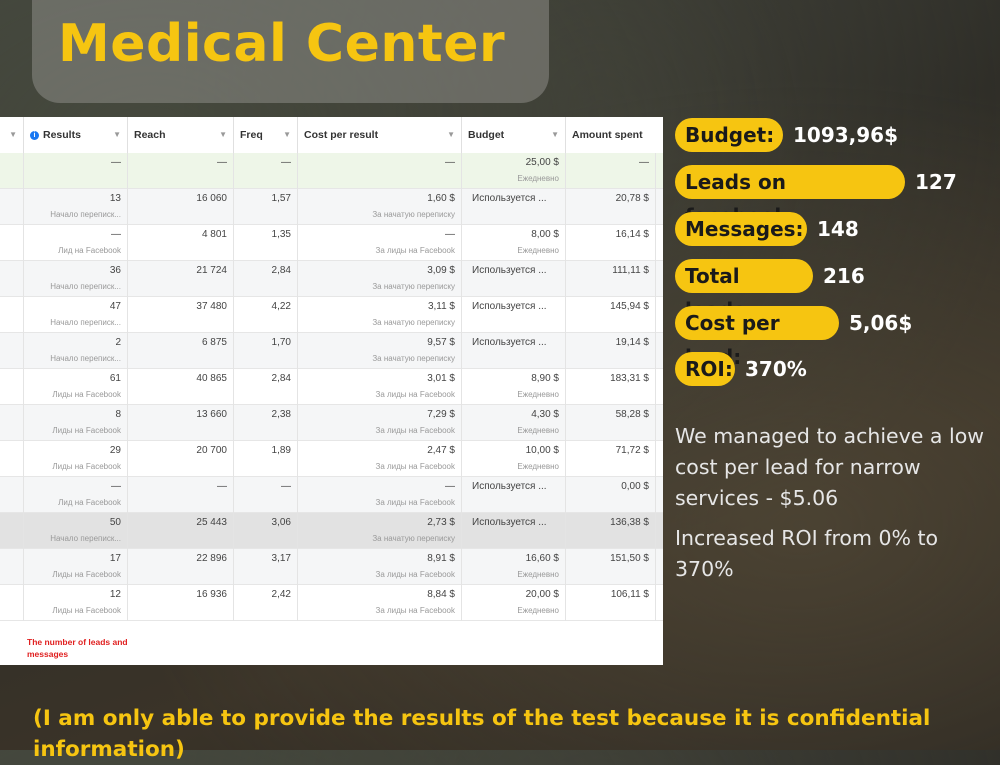 The image size is (1000, 765). Describe the element at coordinates (281, 594) in the screenshot. I see `cell-value: 2,42` at that location.